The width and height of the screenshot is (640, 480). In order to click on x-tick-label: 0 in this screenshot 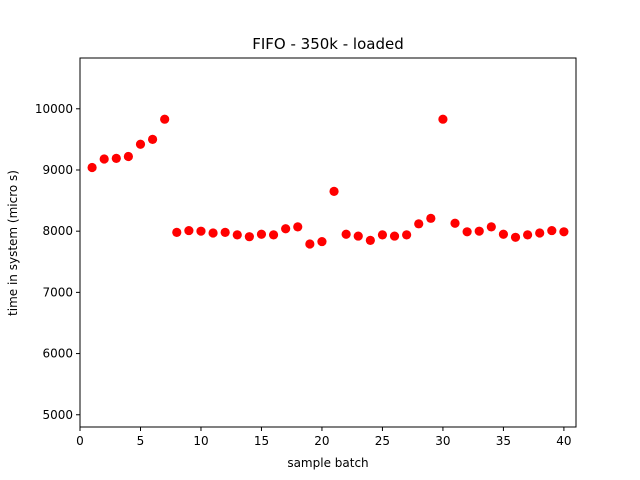, I will do `click(80, 441)`.